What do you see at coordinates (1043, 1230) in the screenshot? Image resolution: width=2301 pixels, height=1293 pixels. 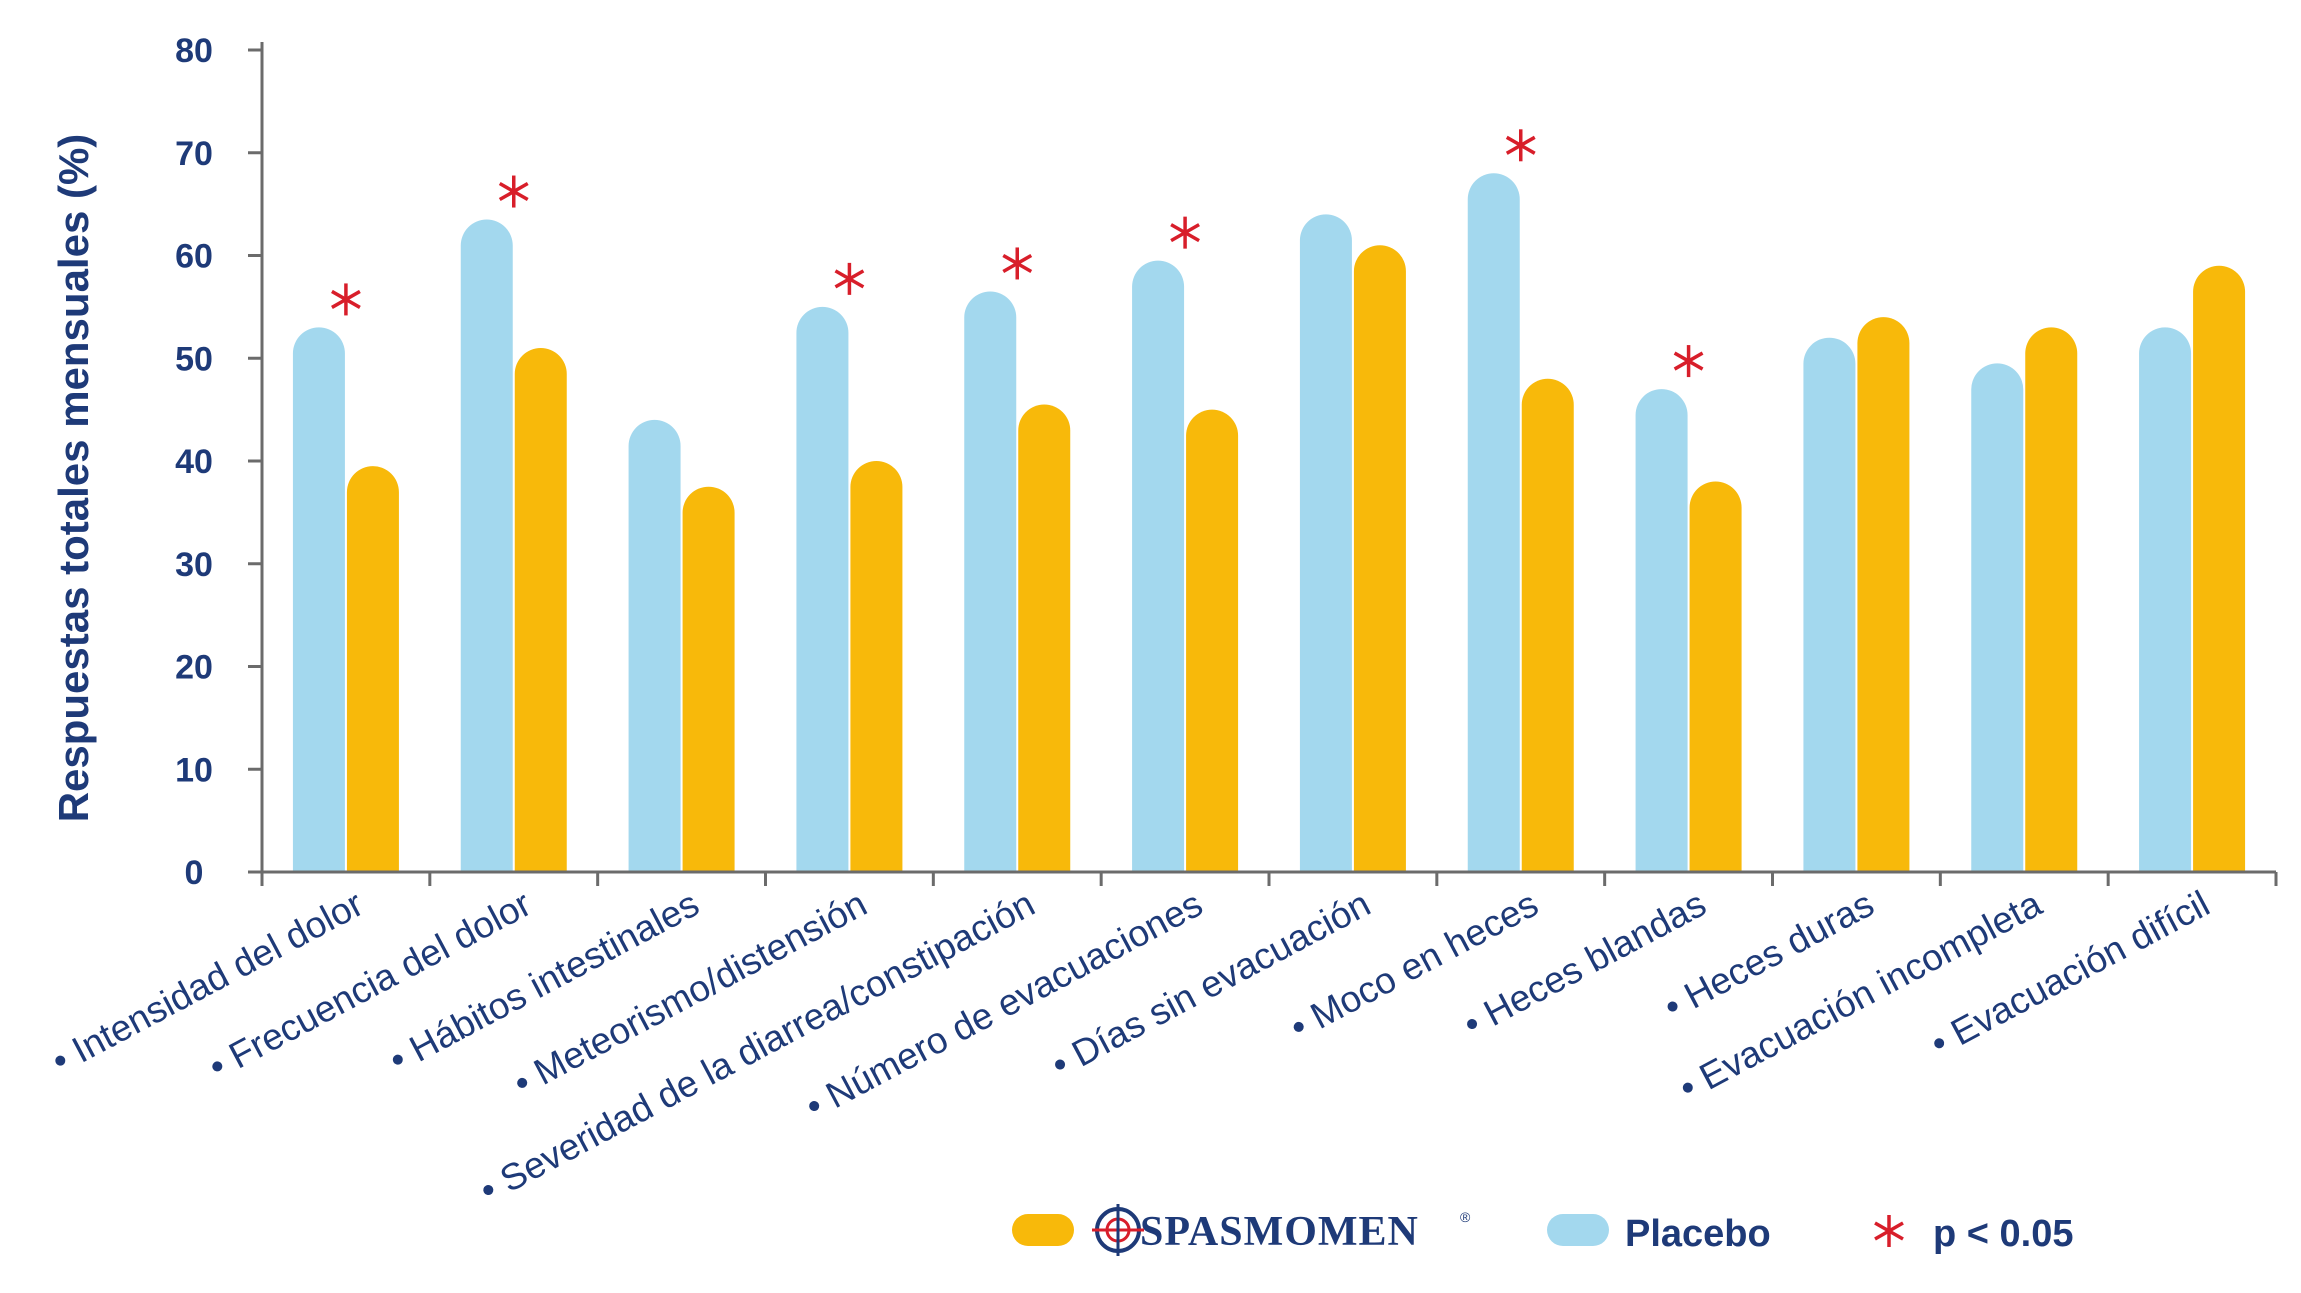 I see `legend-spasmomen-swatch` at bounding box center [1043, 1230].